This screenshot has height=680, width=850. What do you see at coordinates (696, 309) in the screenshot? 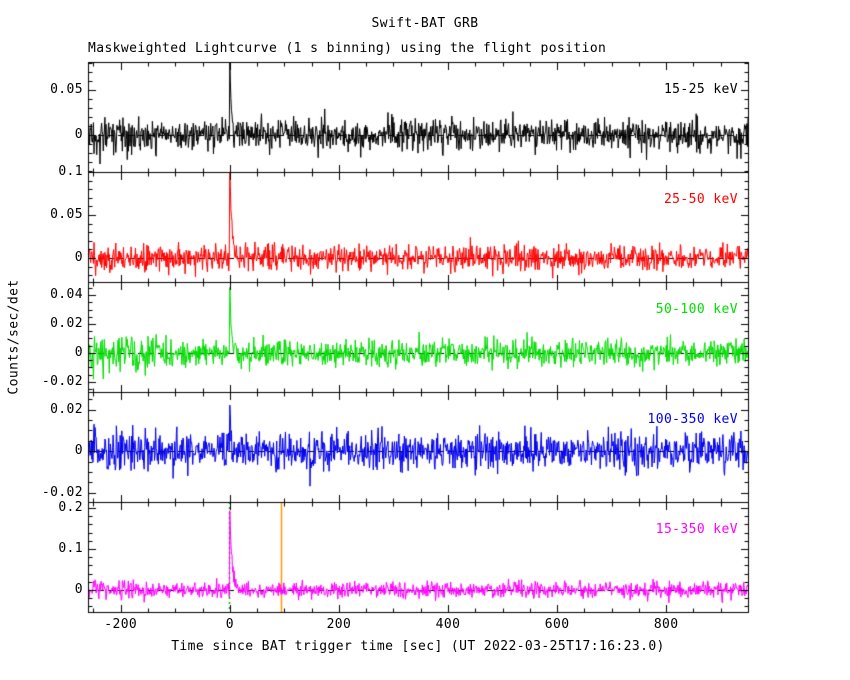
I see `panel-energy-label: 50-100 keV` at bounding box center [696, 309].